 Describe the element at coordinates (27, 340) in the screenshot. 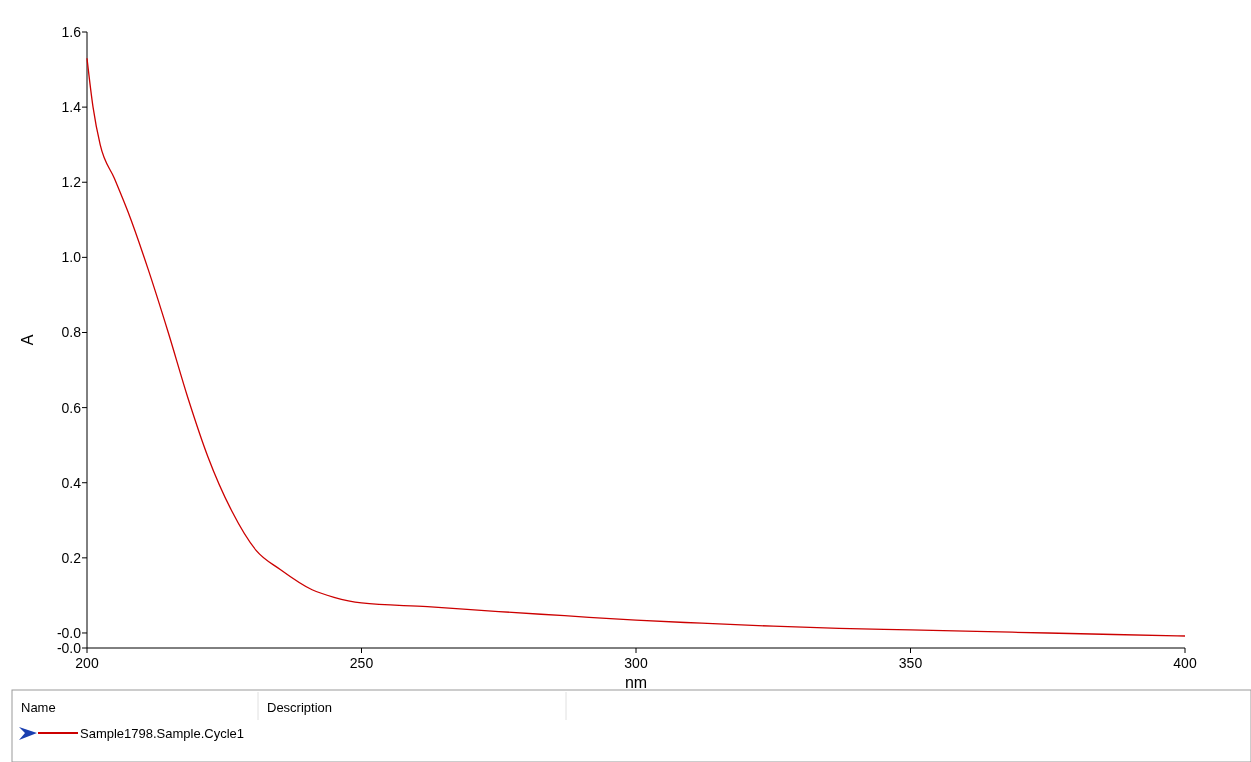

I see `y-axis-title: A` at that location.